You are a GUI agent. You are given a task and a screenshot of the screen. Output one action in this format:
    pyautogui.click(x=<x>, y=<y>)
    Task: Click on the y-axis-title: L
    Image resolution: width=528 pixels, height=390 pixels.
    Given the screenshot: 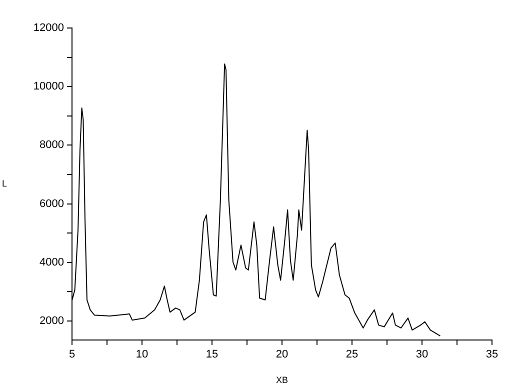 What is the action you would take?
    pyautogui.click(x=5, y=183)
    